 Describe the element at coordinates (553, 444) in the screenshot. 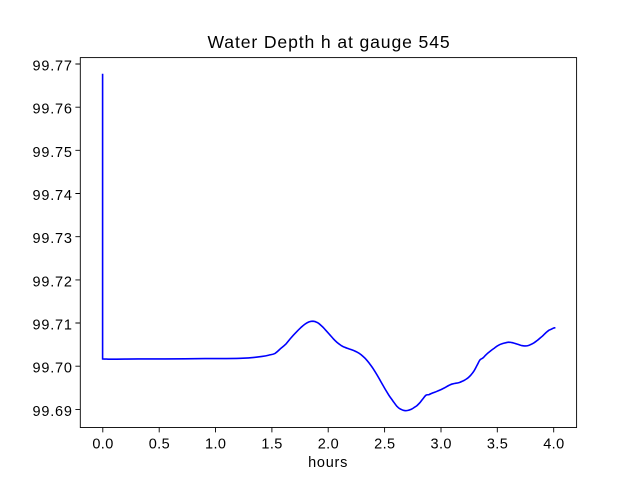

I see `svg-text: 4.0` at that location.